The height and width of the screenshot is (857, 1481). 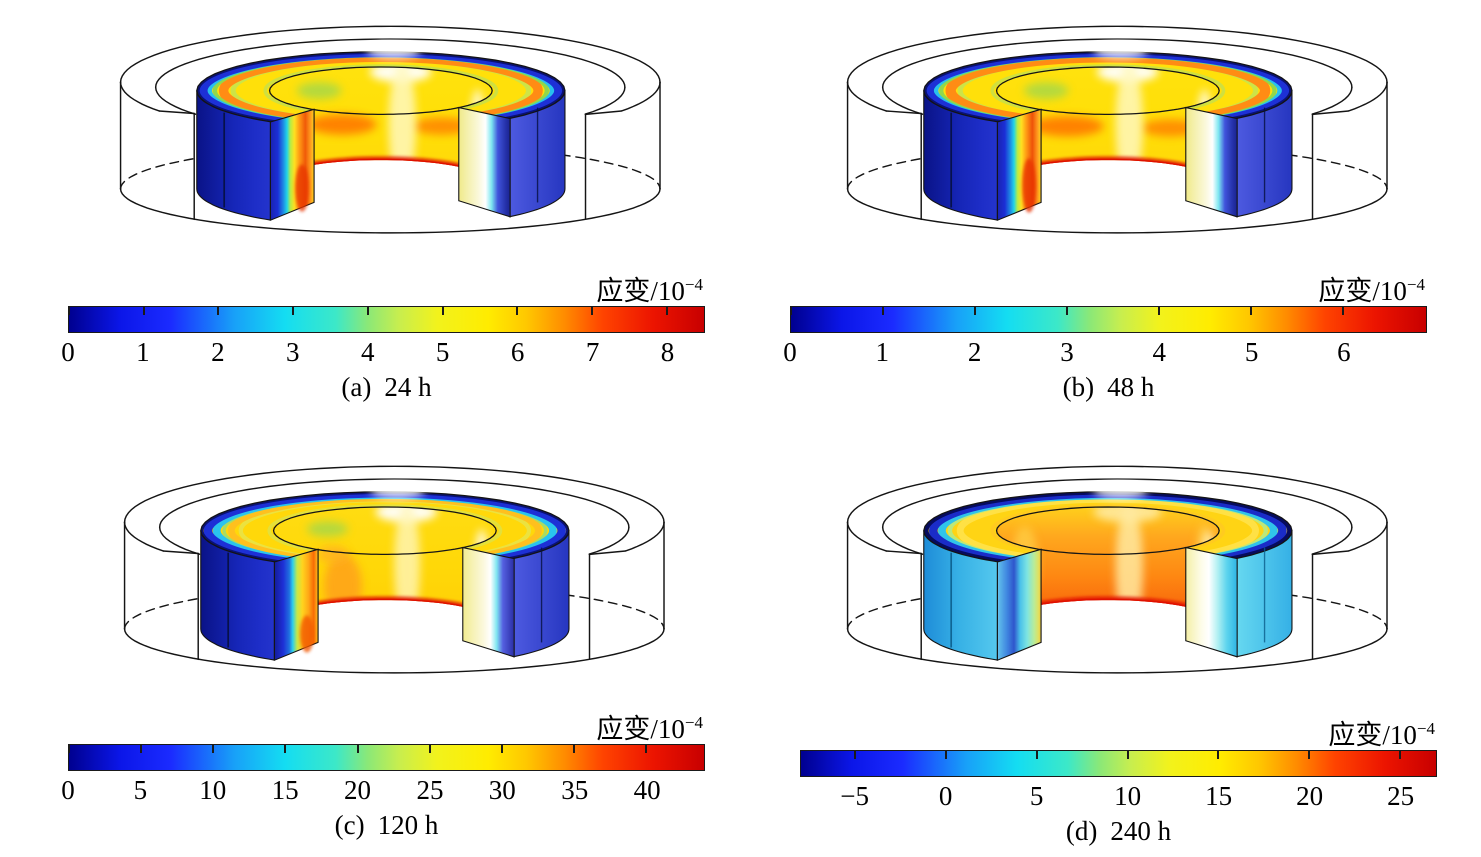 I want to click on colorbar-tick-labels: 0 1 2 3 4 5 6, so click(x=1105, y=352).